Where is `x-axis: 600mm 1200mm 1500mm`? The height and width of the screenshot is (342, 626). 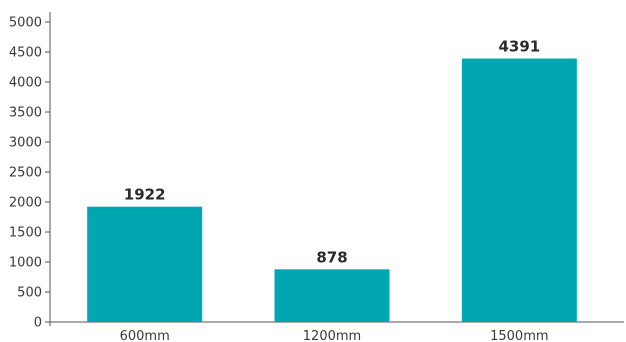 x-axis: 600mm 1200mm 1500mm is located at coordinates (337, 331).